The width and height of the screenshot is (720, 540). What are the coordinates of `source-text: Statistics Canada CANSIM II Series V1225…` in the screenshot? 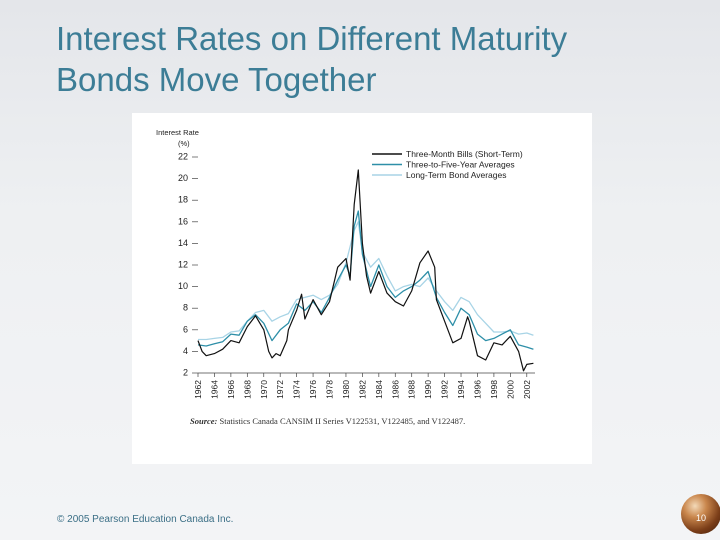 It's located at (342, 421).